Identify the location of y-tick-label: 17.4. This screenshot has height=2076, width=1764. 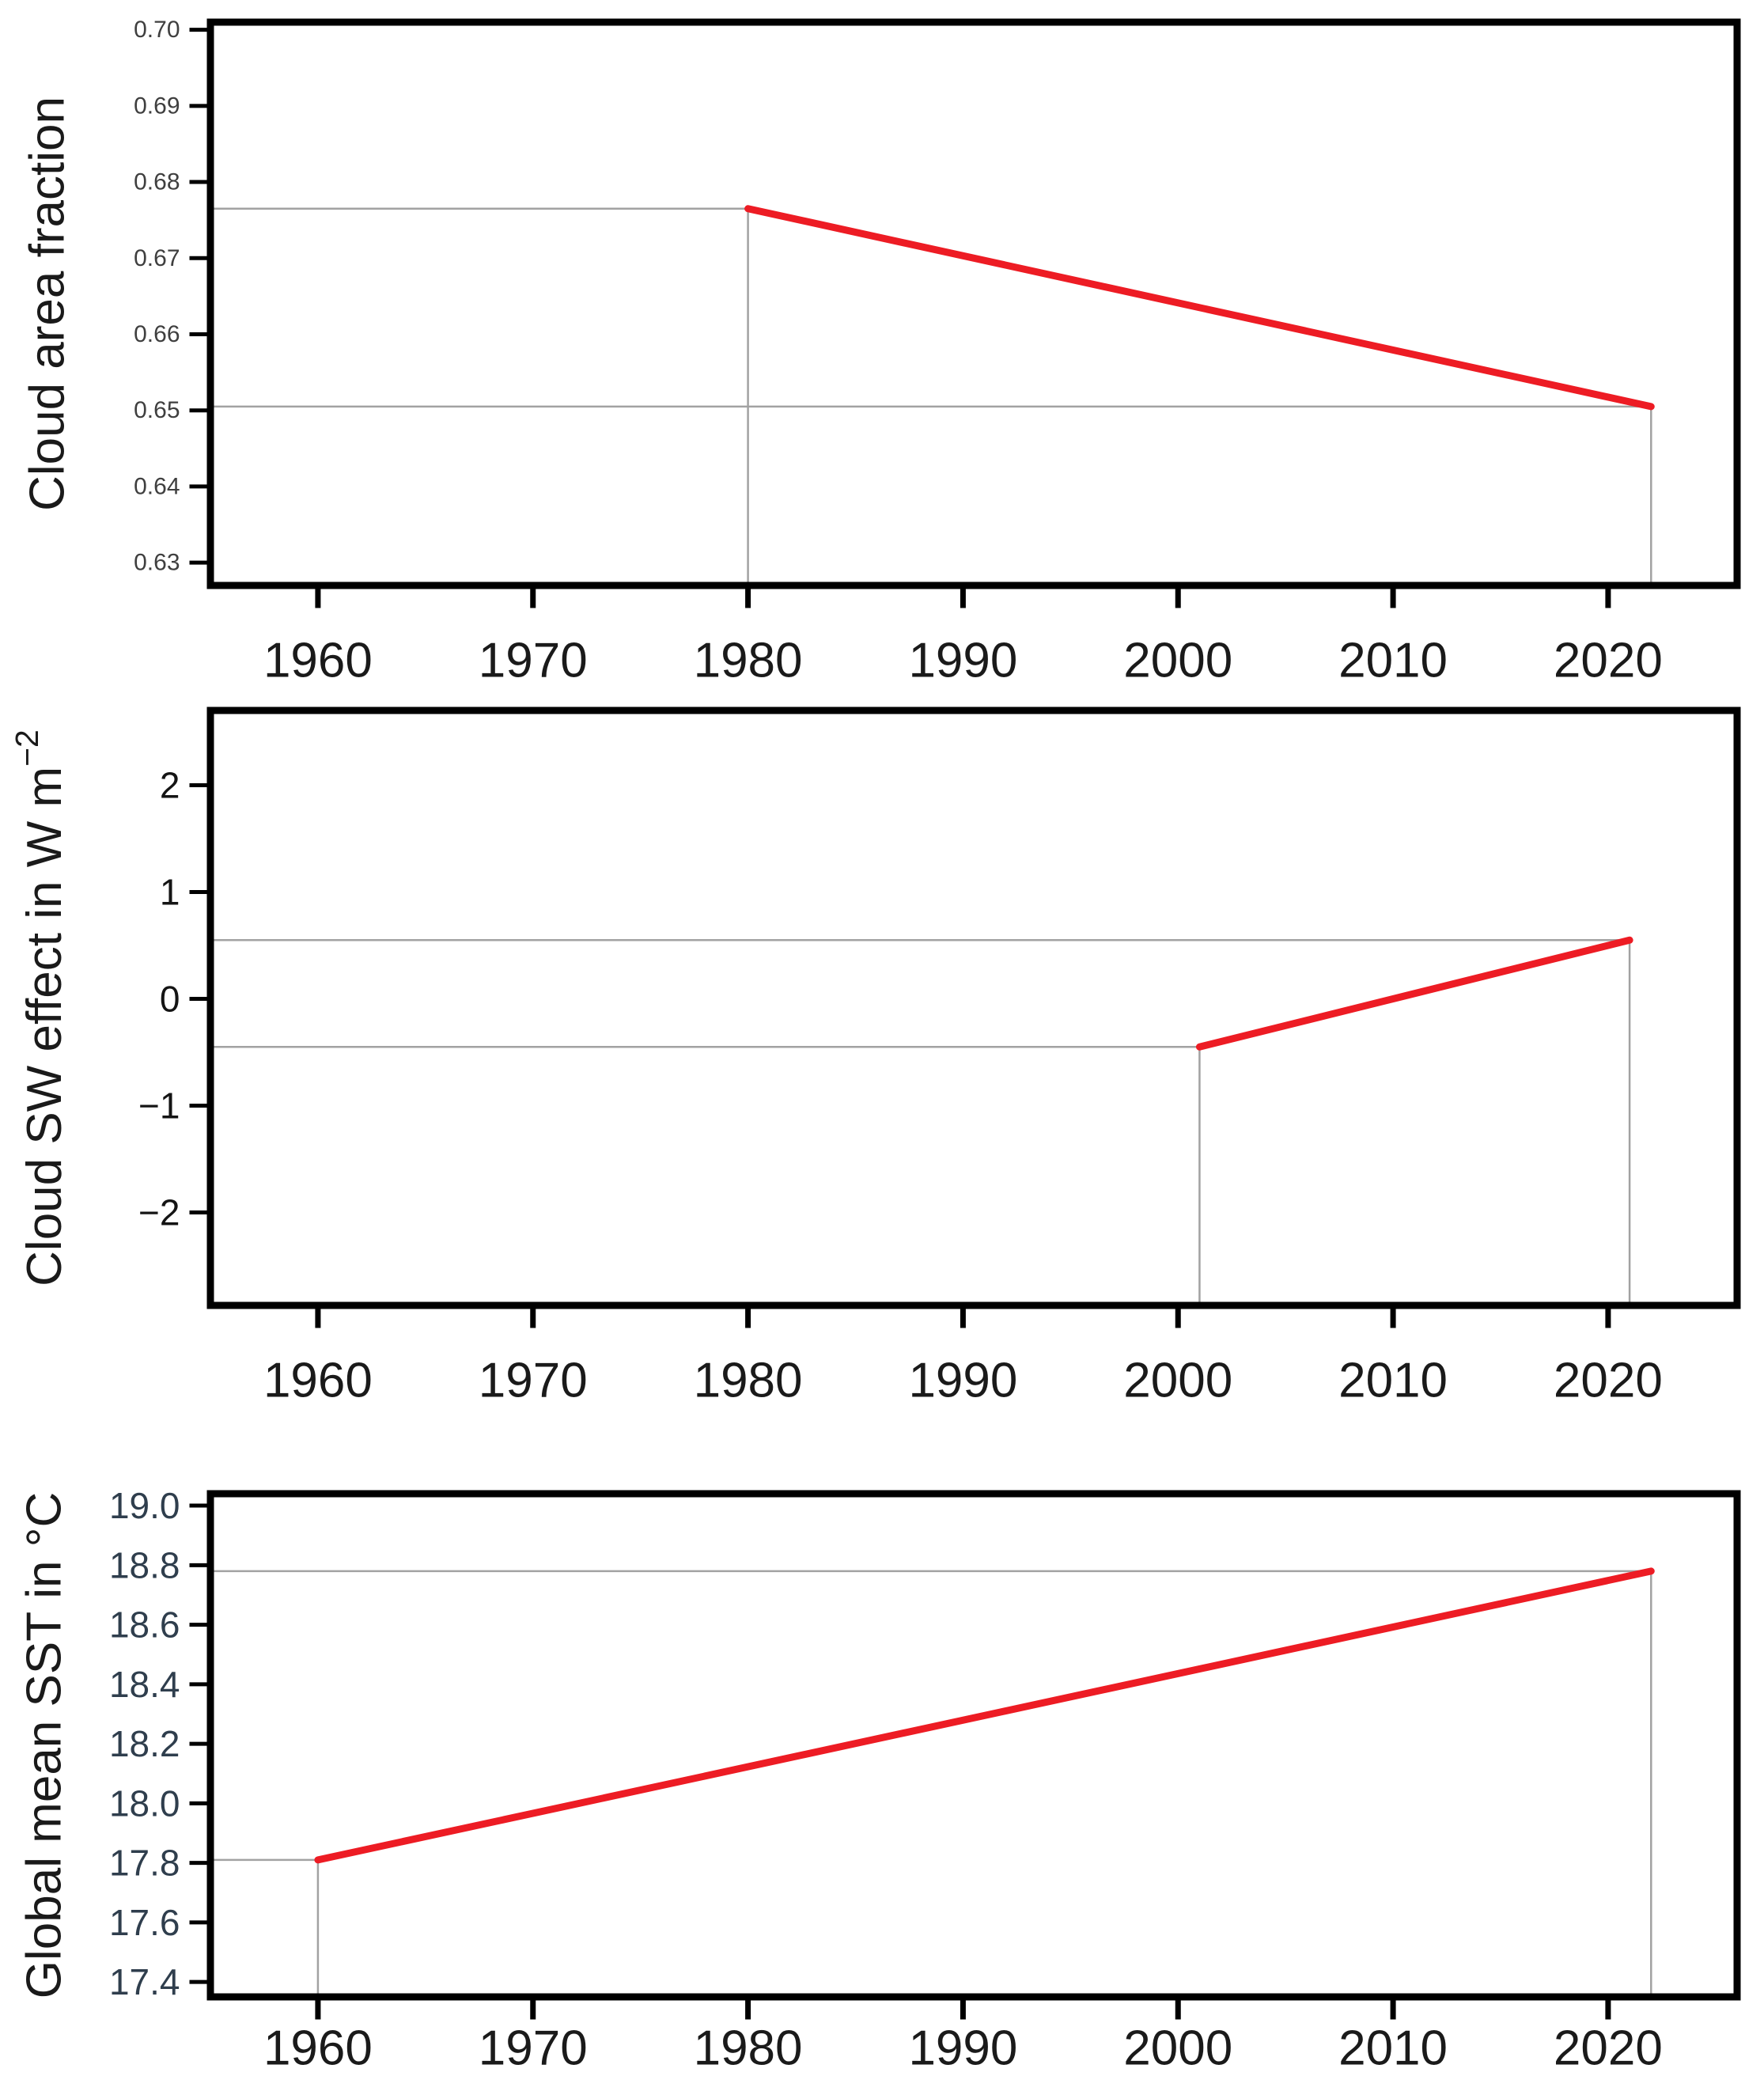
(145, 1981).